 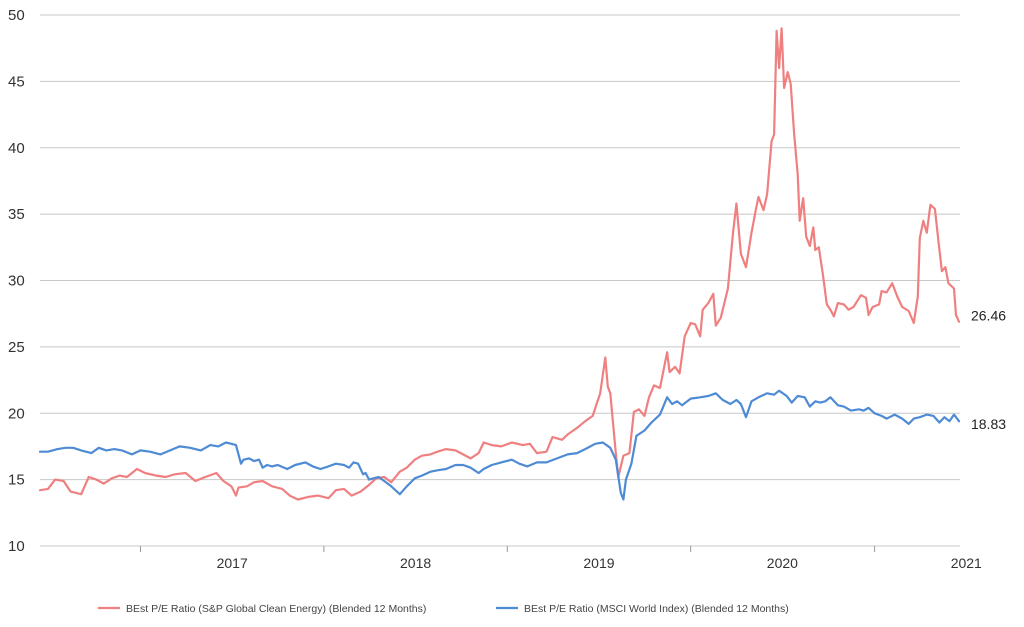 What do you see at coordinates (16, 15) in the screenshot?
I see `y-tick-label: 50` at bounding box center [16, 15].